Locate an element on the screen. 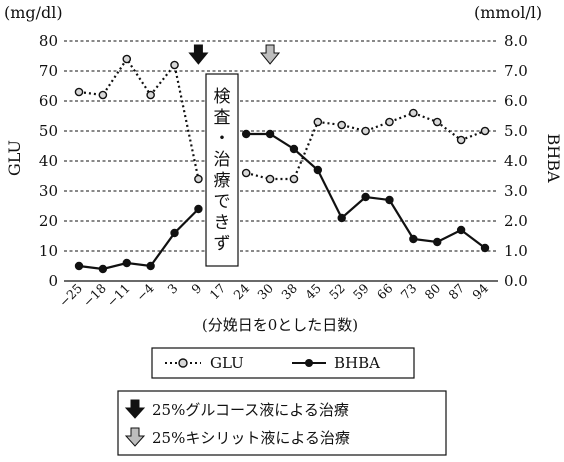 The width and height of the screenshot is (564, 462). legend-item-glu: GLU is located at coordinates (204, 363).